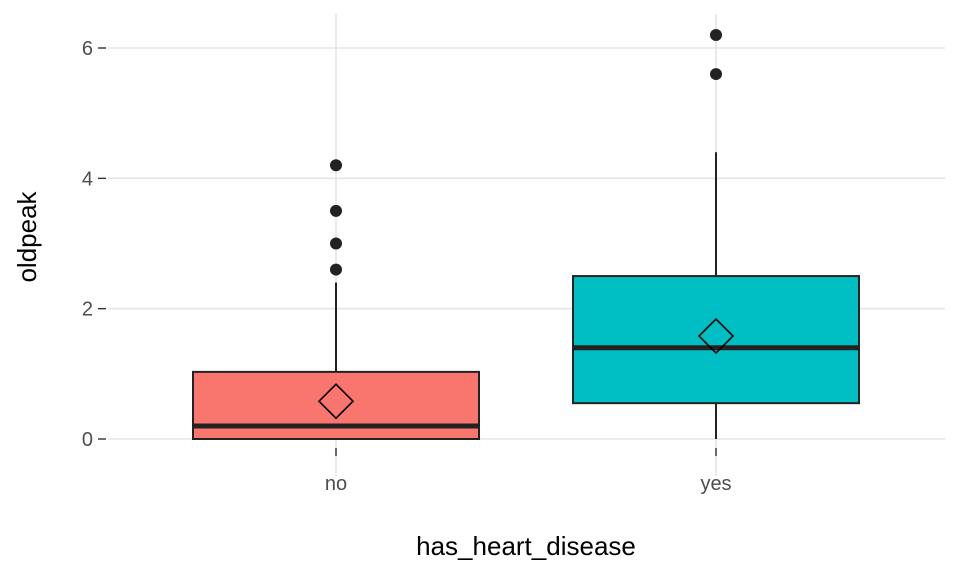 The width and height of the screenshot is (960, 576). What do you see at coordinates (27, 236) in the screenshot?
I see `y-axis-title: oldpeak` at bounding box center [27, 236].